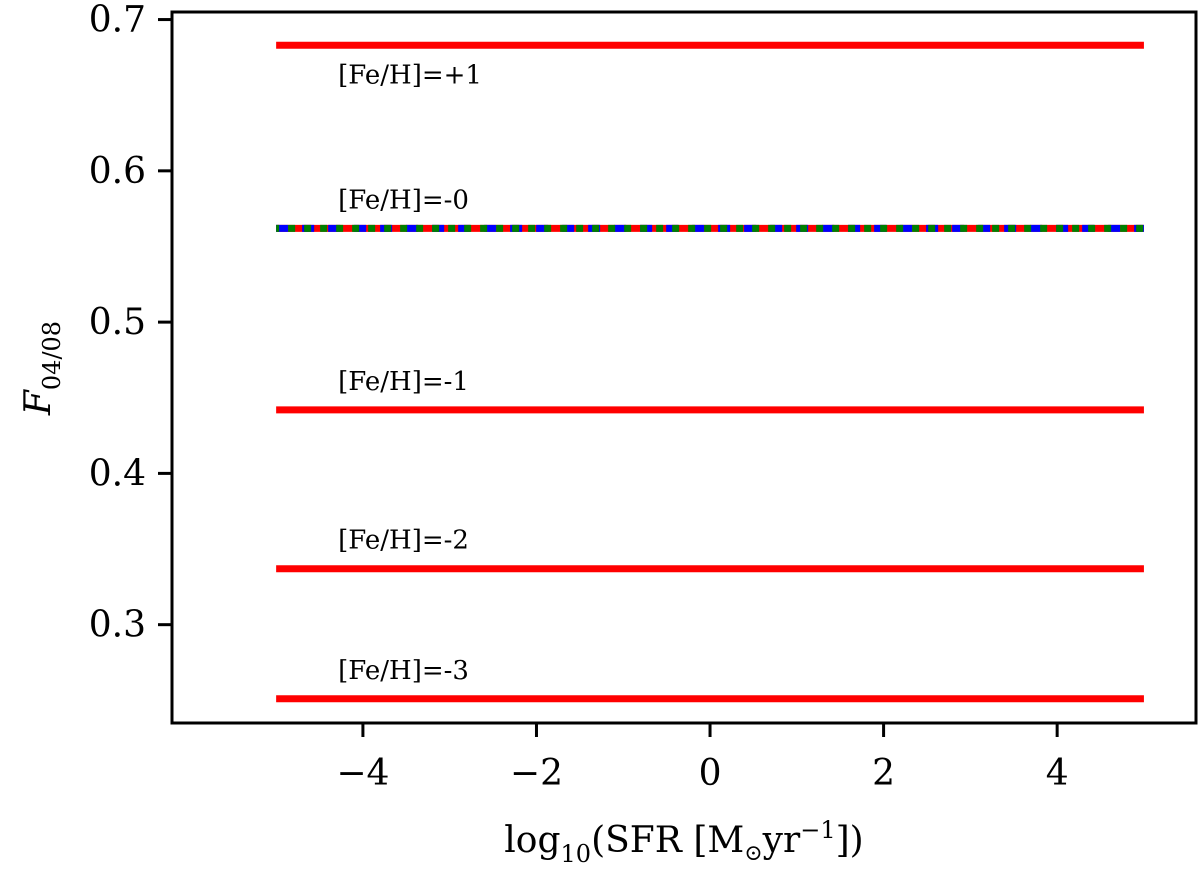 Image resolution: width=1200 pixels, height=870 pixels. What do you see at coordinates (117, 473) in the screenshot?
I see `y-tick-label: 0.4` at bounding box center [117, 473].